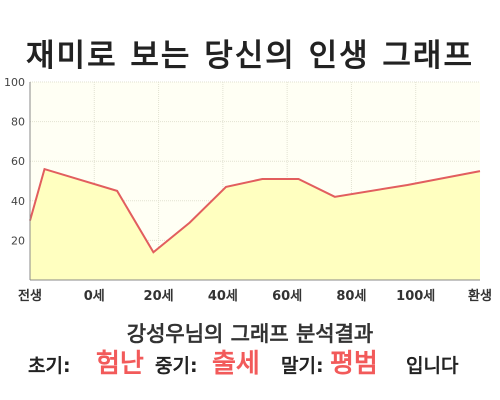  What do you see at coordinates (18, 161) in the screenshot?
I see `y-tick-label: 60` at bounding box center [18, 161].